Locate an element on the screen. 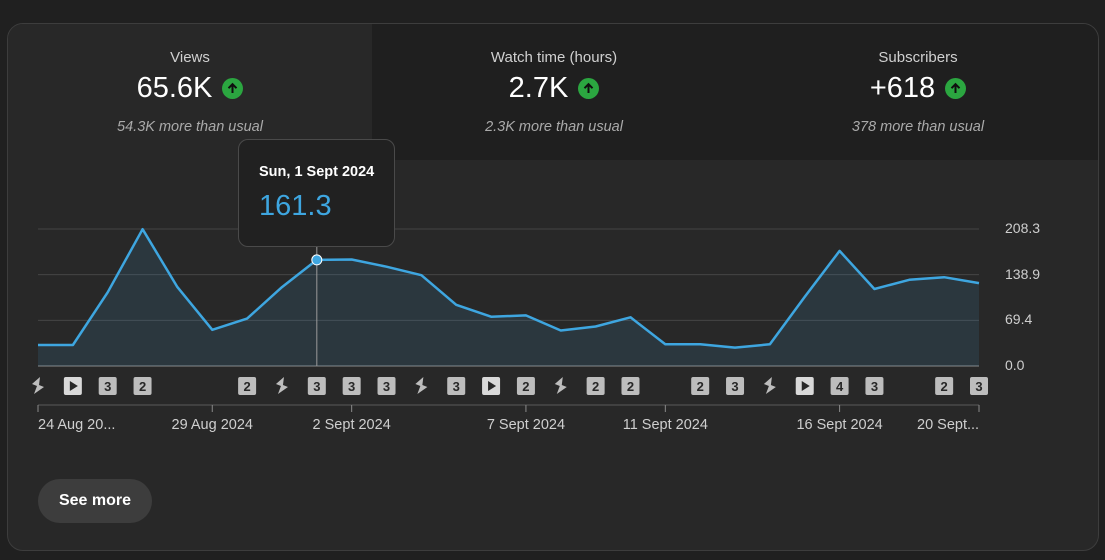  y-tick-label: 138.9 is located at coordinates (1023, 273).